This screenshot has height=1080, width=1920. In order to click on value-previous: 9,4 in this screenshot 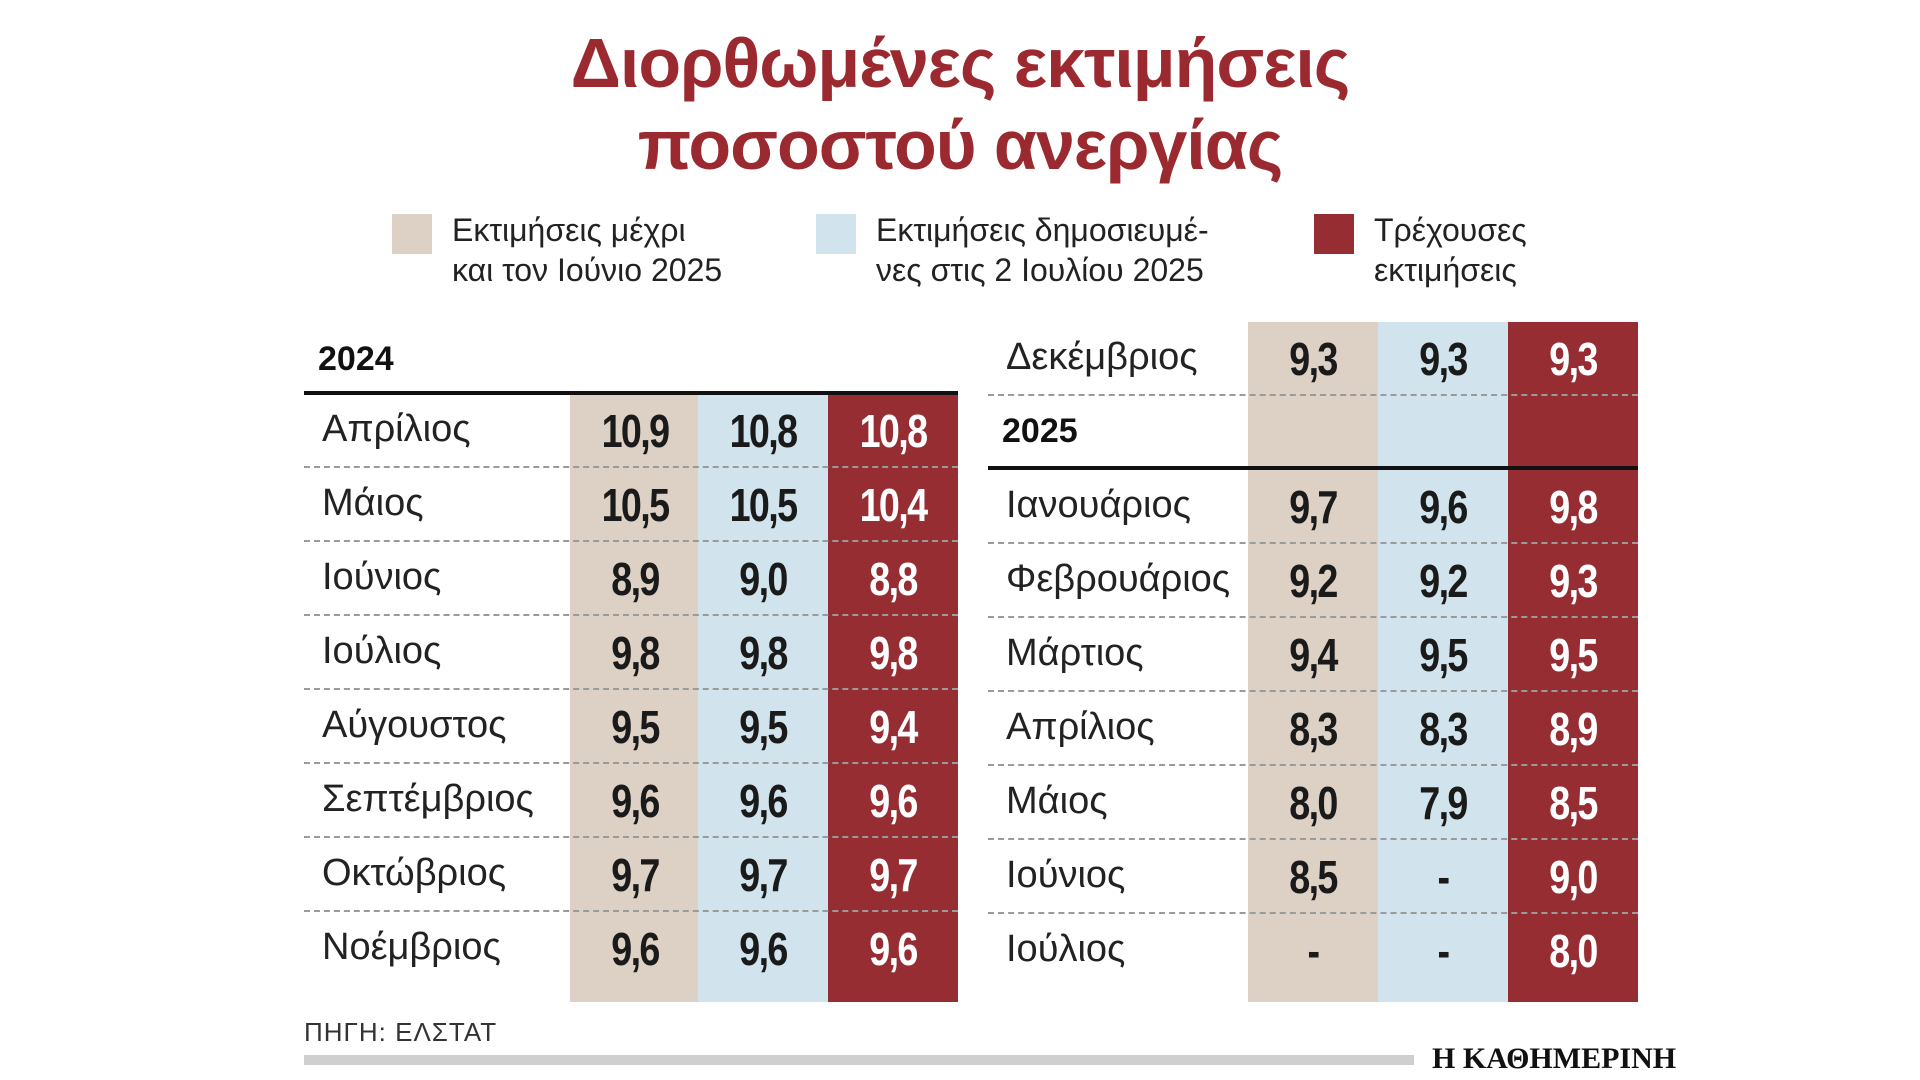, I will do `click(1313, 655)`.